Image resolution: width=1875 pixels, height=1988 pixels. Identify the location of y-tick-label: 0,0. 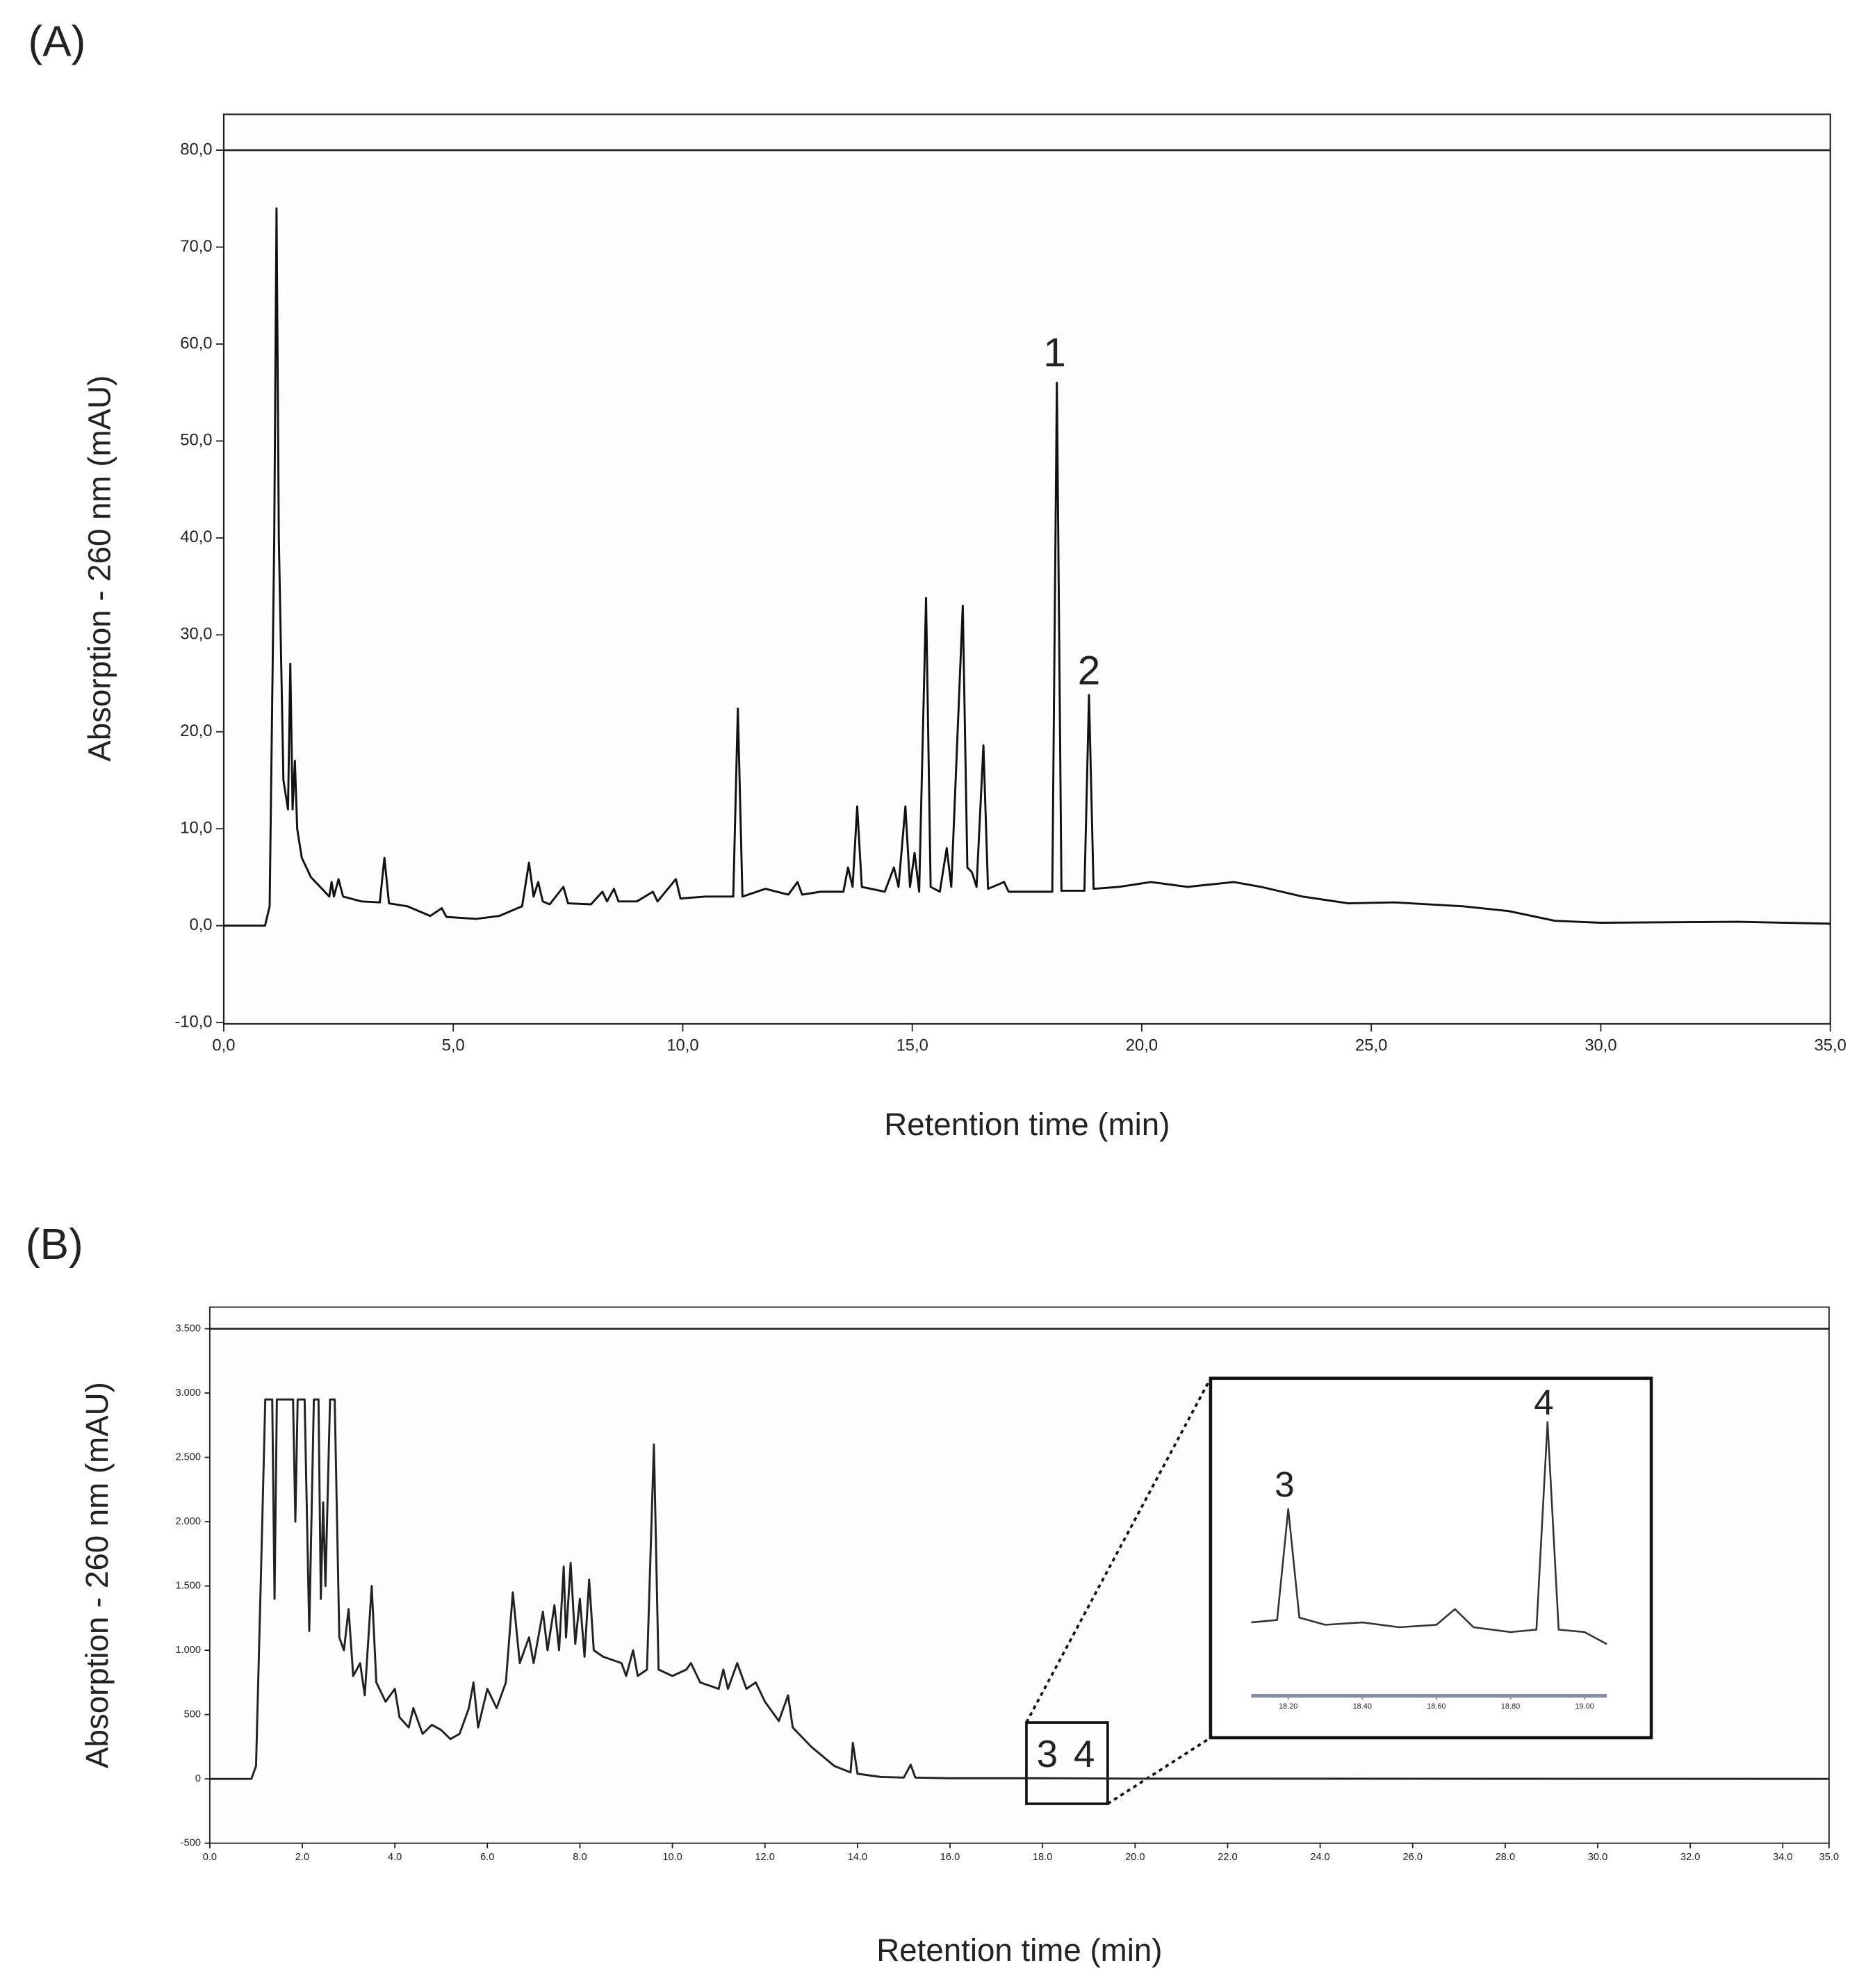
(201, 924).